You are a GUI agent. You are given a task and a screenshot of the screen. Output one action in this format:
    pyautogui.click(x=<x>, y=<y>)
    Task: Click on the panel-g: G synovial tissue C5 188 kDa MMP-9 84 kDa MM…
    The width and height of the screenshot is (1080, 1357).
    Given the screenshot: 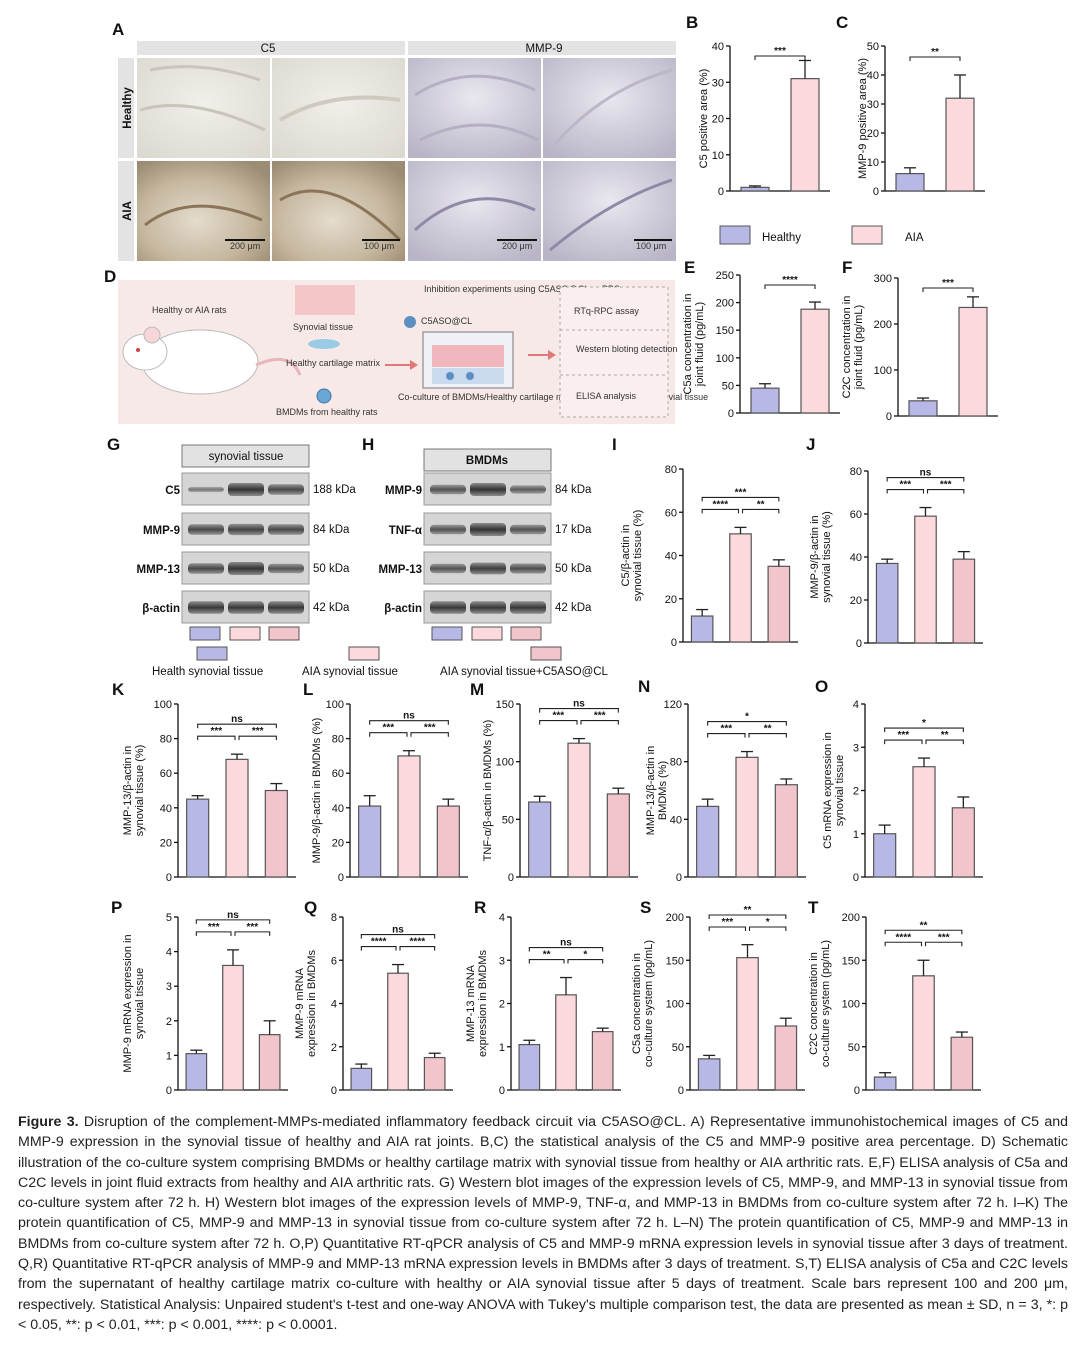 What is the action you would take?
    pyautogui.click(x=231, y=529)
    